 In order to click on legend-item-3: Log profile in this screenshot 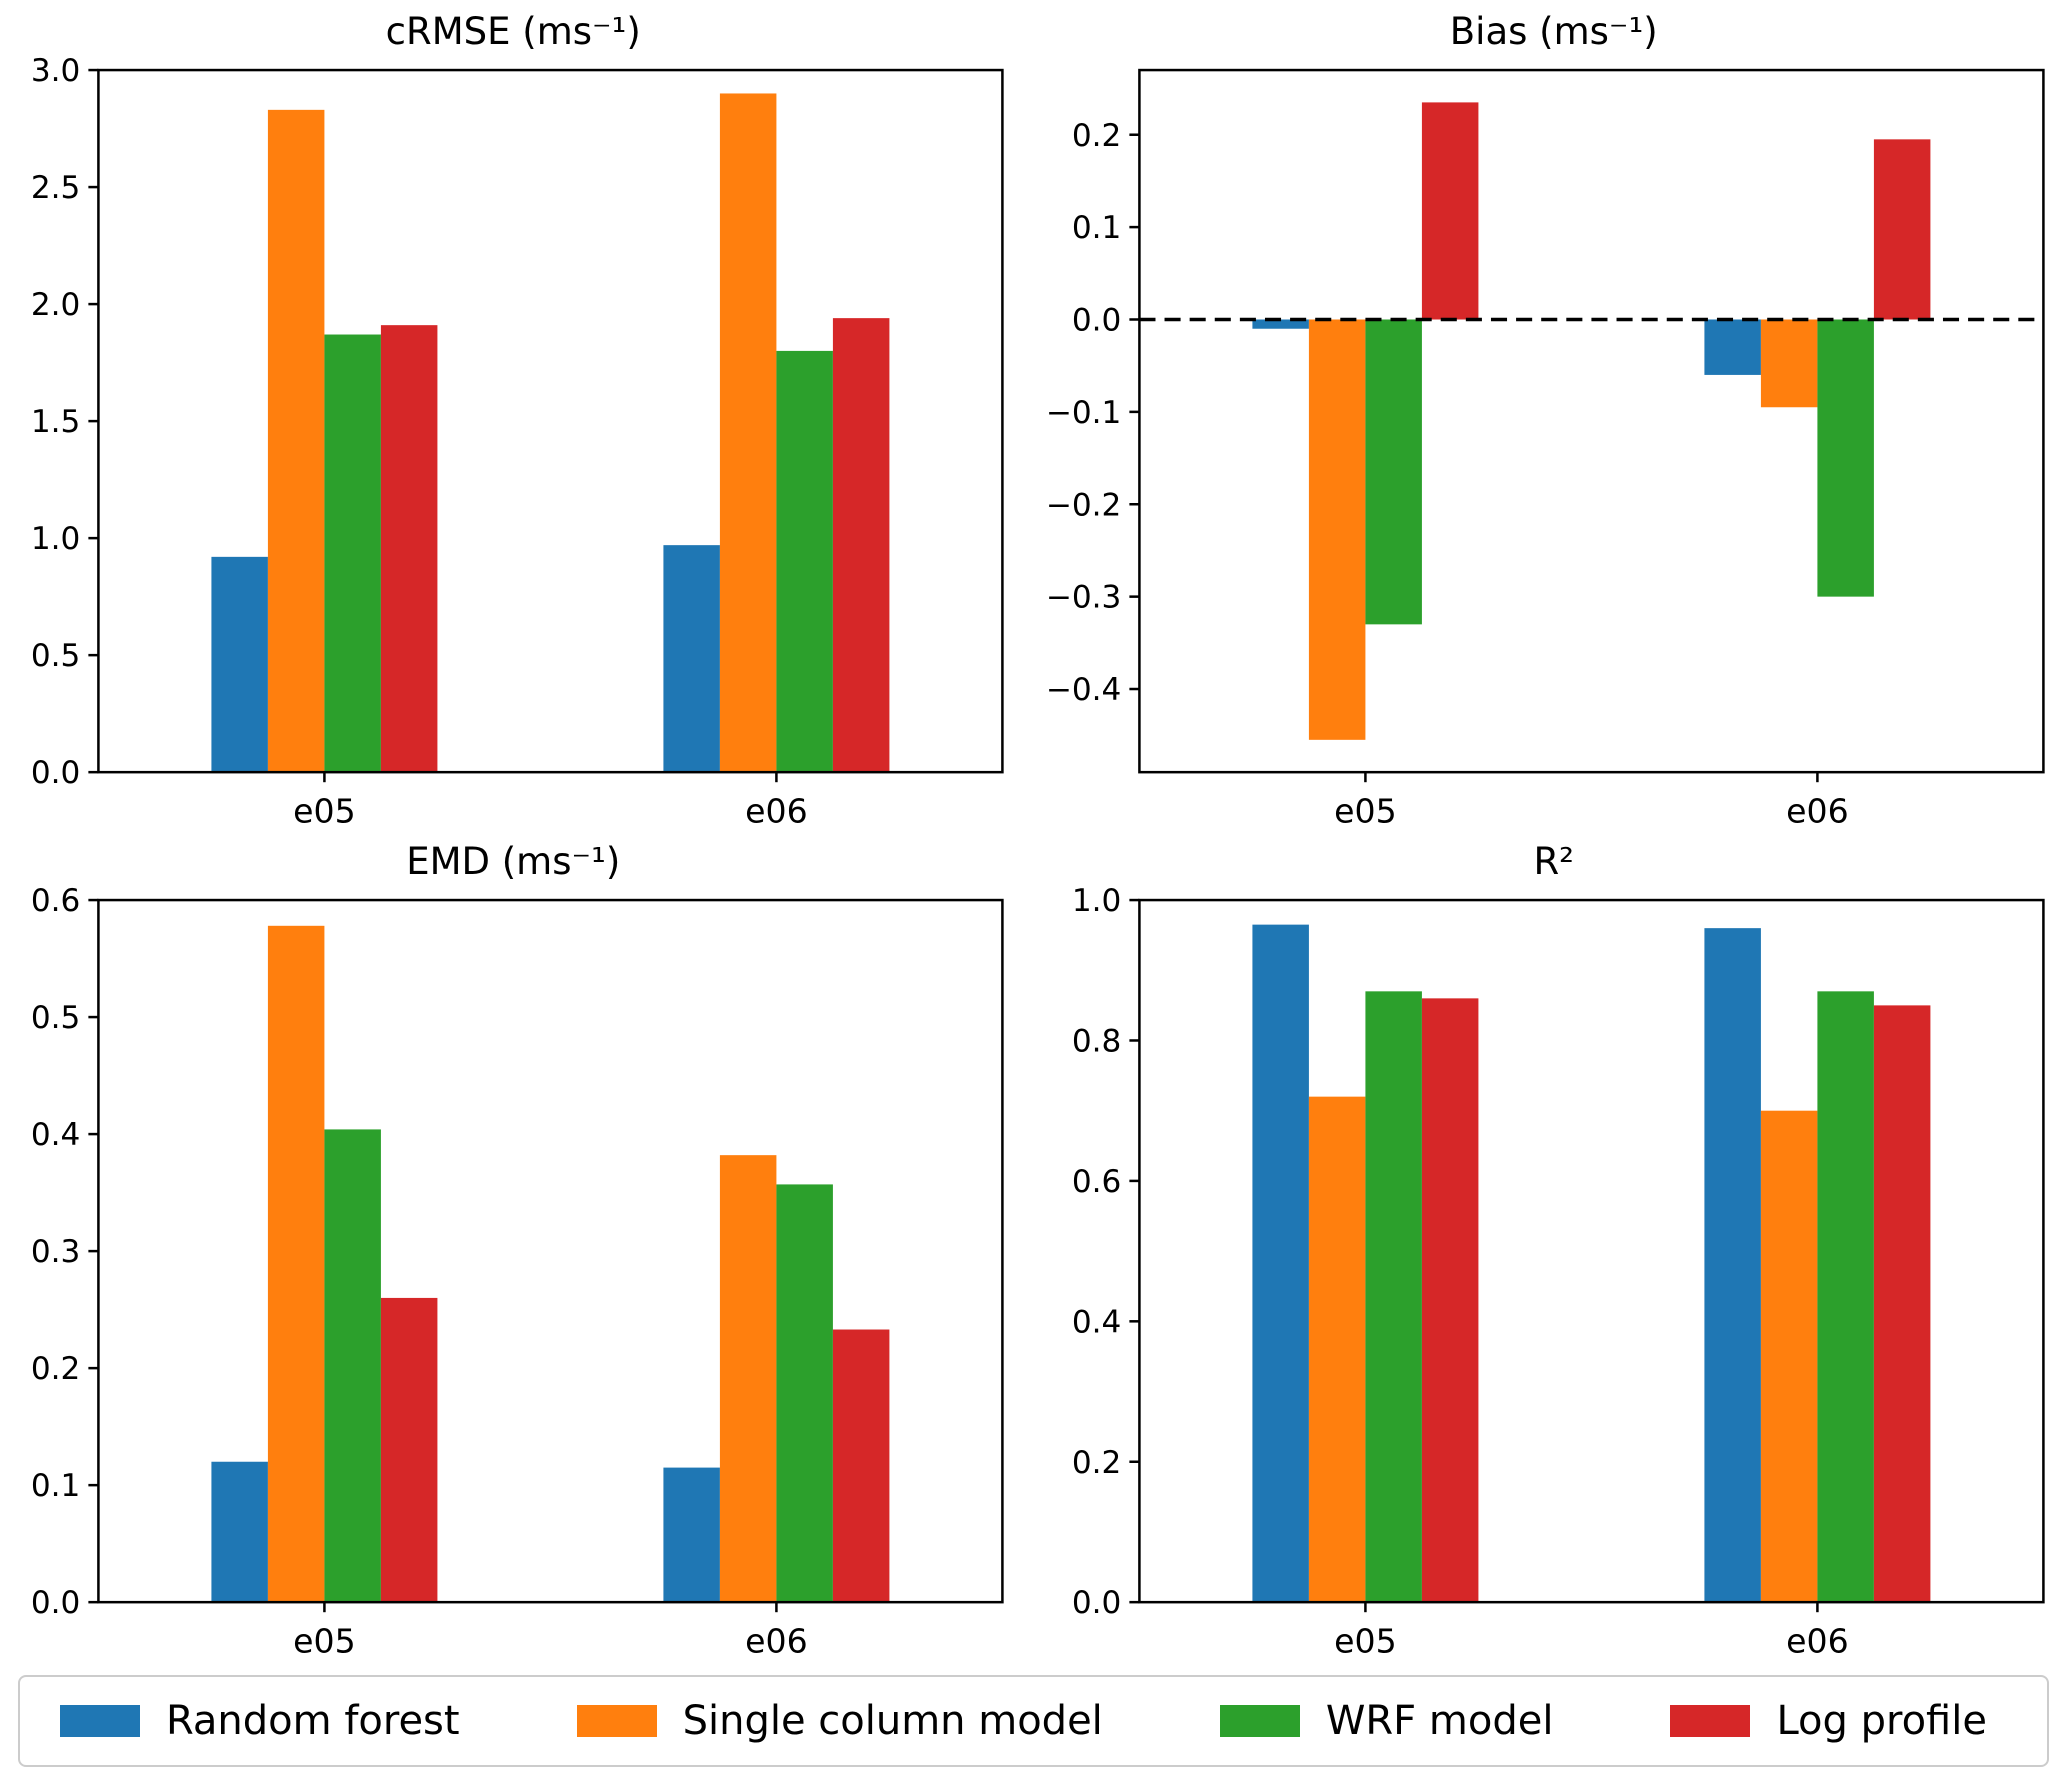, I will do `click(1828, 1721)`.